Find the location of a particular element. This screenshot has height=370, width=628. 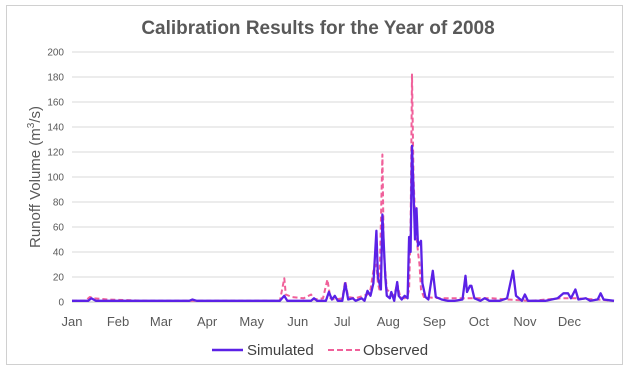

y-tick-label: 100 is located at coordinates (55, 178).